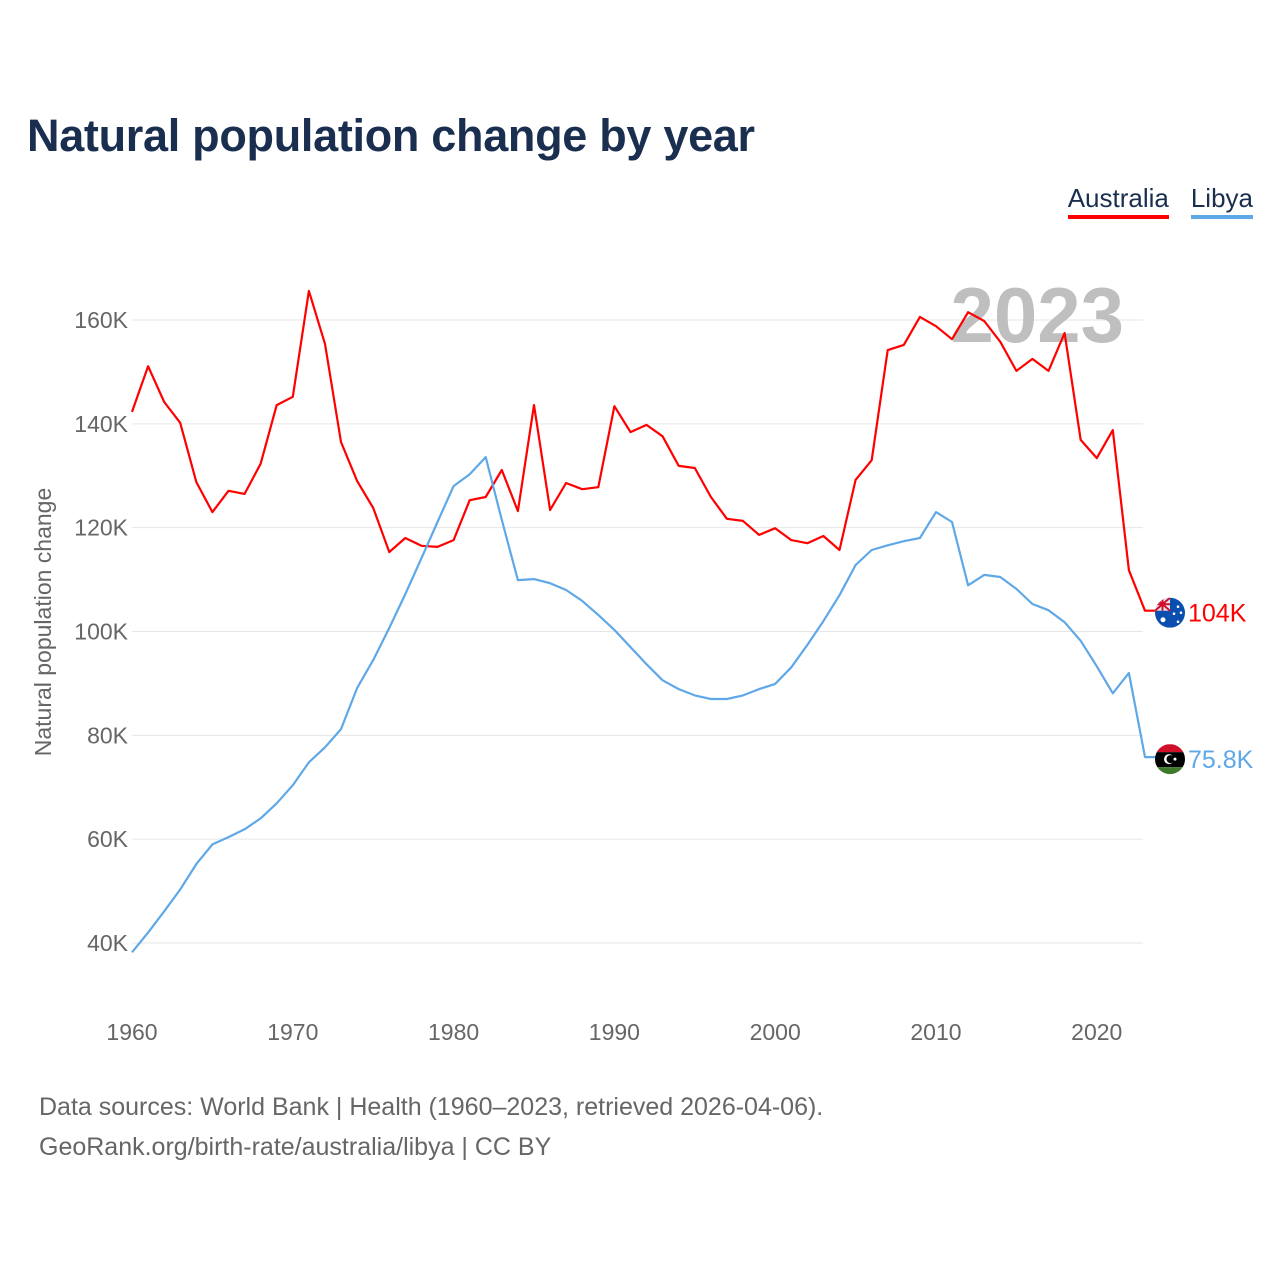 The width and height of the screenshot is (1280, 1280). I want to click on legend: Australia Libya, so click(1160, 201).